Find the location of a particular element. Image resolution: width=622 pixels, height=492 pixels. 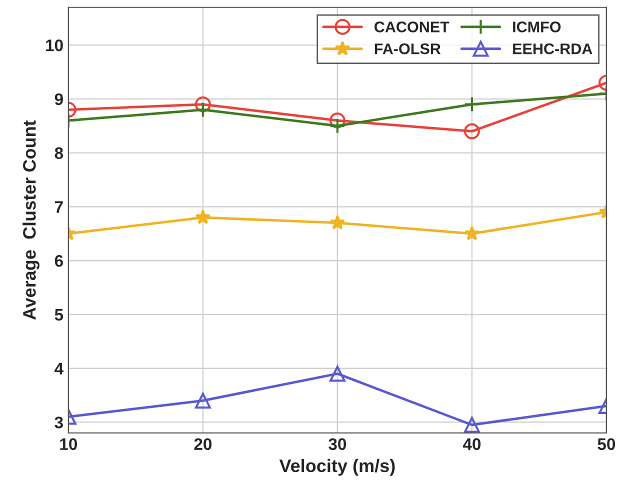

legend-label: FA-OLSR is located at coordinates (407, 48).